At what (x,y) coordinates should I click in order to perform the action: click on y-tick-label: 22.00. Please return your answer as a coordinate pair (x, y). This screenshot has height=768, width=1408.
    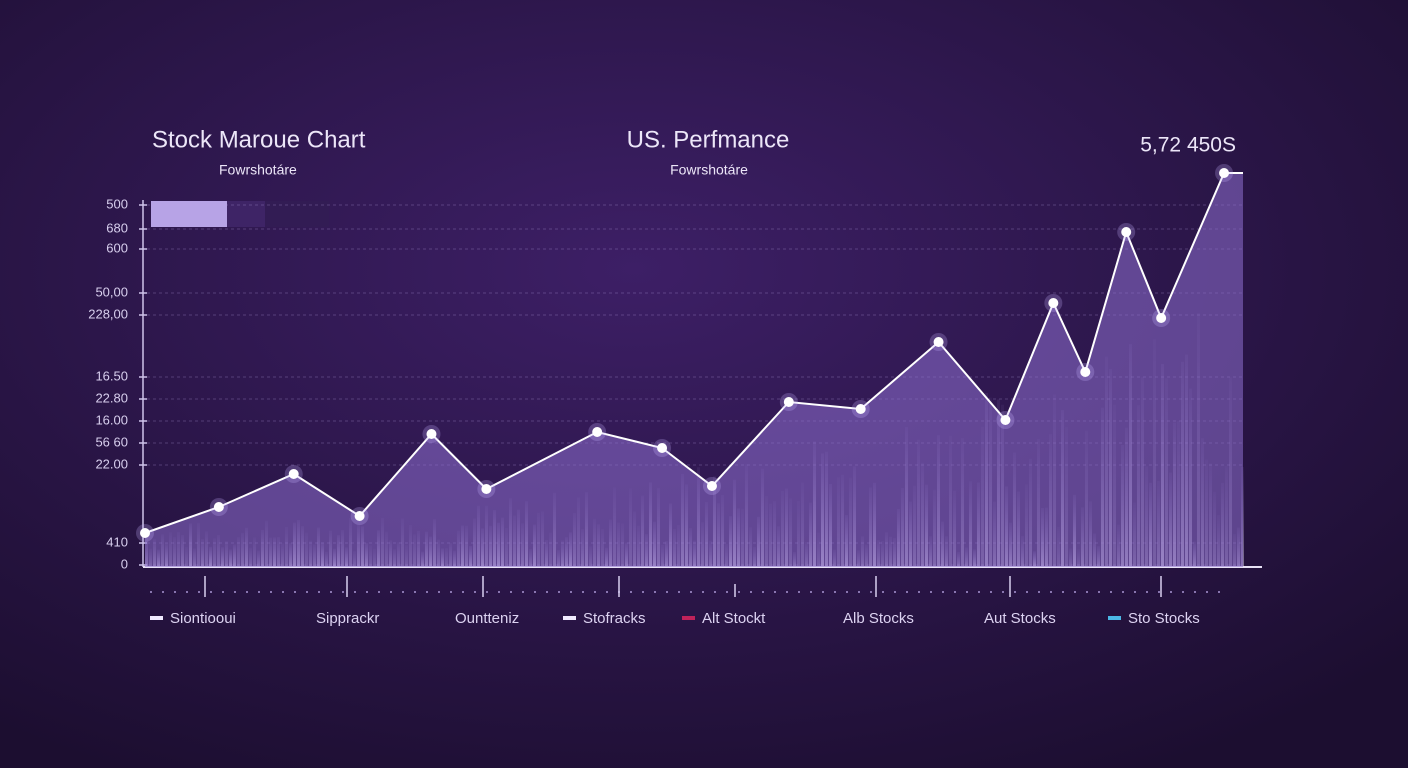
    Looking at the image, I should click on (111, 463).